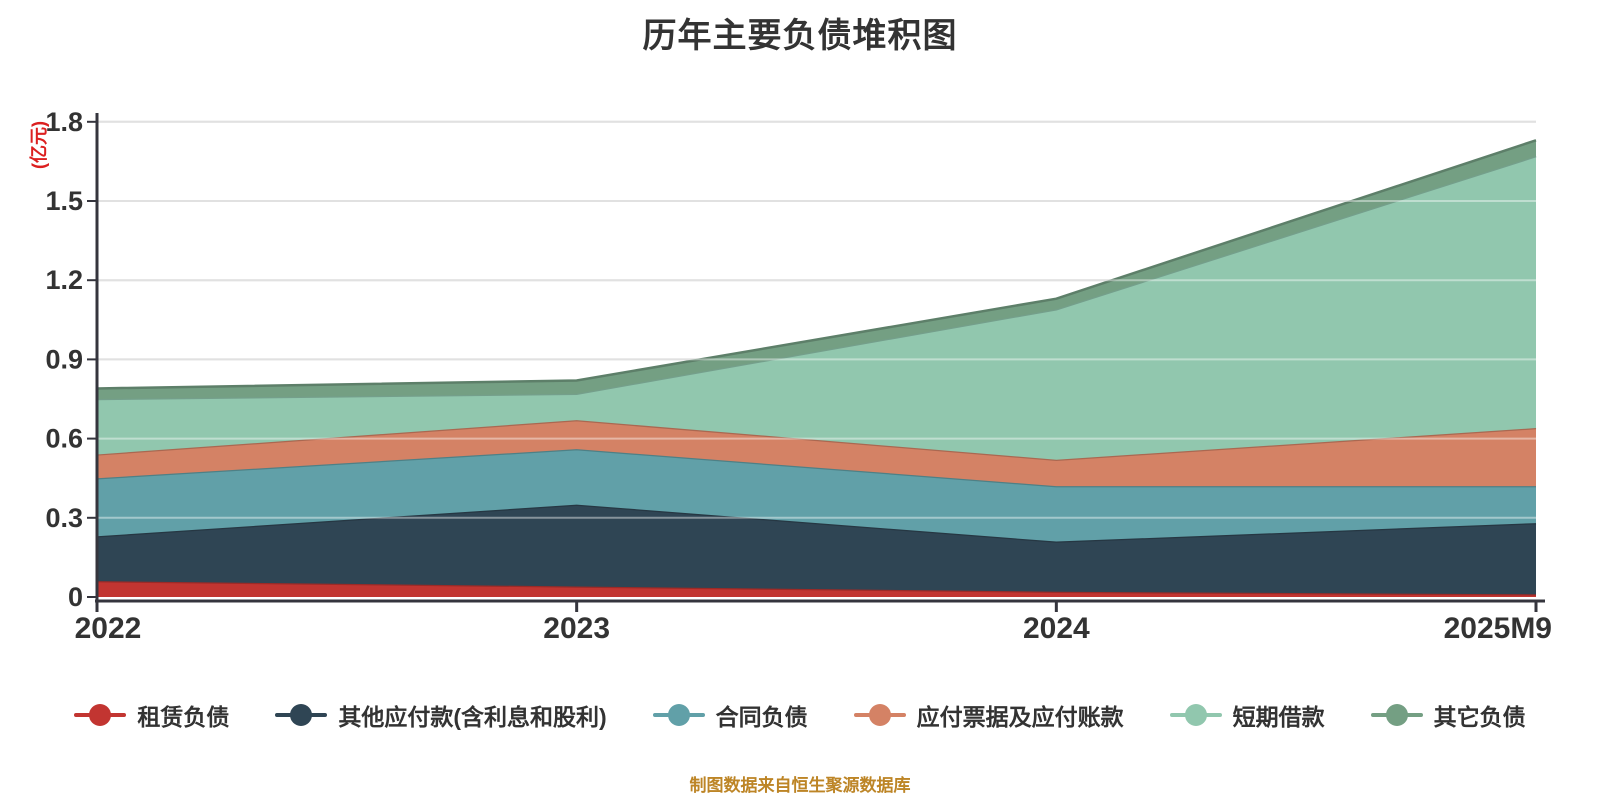 This screenshot has height=800, width=1600. What do you see at coordinates (1020, 717) in the screenshot?
I see `legend-item-label: 应付票据及应付账款` at bounding box center [1020, 717].